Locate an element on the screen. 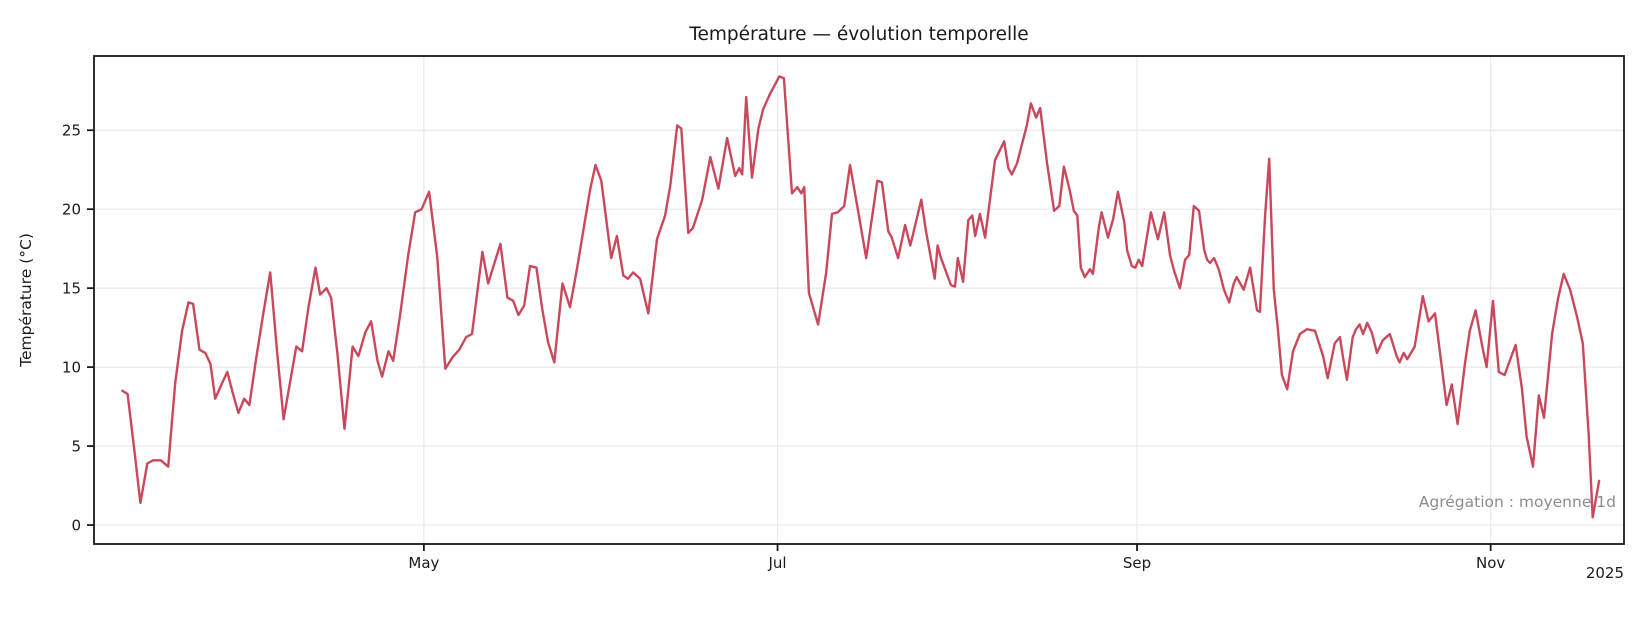 This screenshot has width=1650, height=630. x-tick-label: May is located at coordinates (423, 563).